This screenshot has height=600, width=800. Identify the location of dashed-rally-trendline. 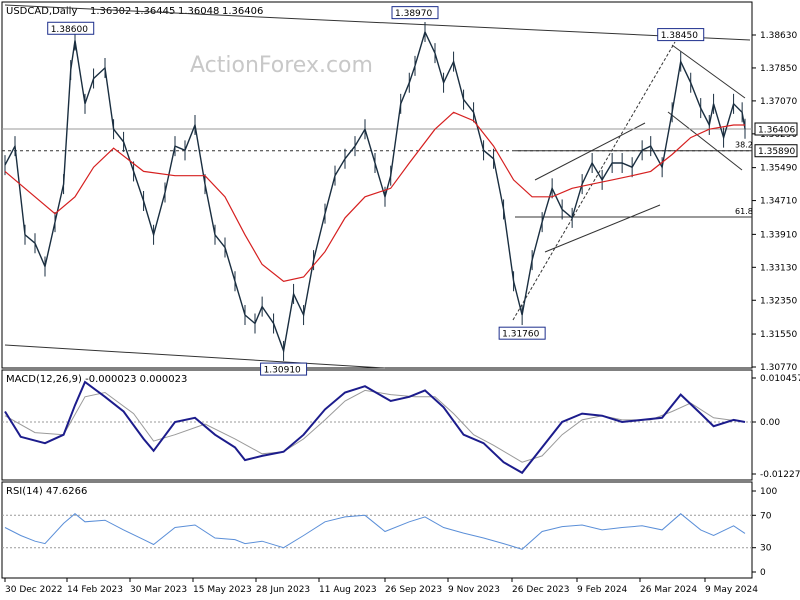
(594, 181).